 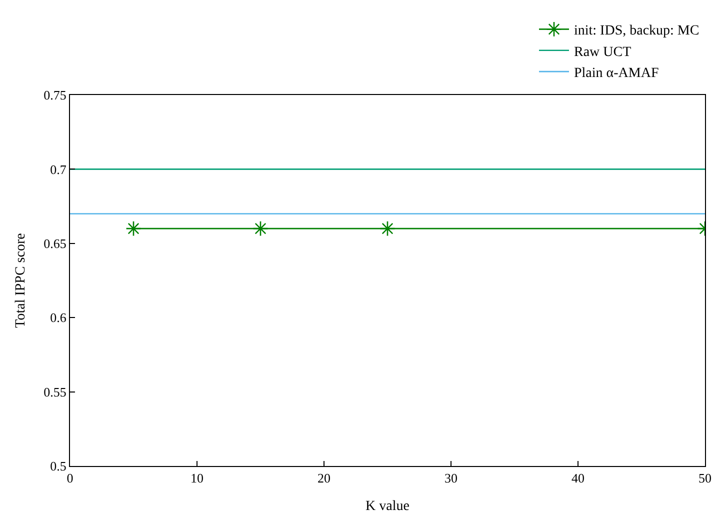 I want to click on y-tick-label: 0.55, so click(x=55, y=392).